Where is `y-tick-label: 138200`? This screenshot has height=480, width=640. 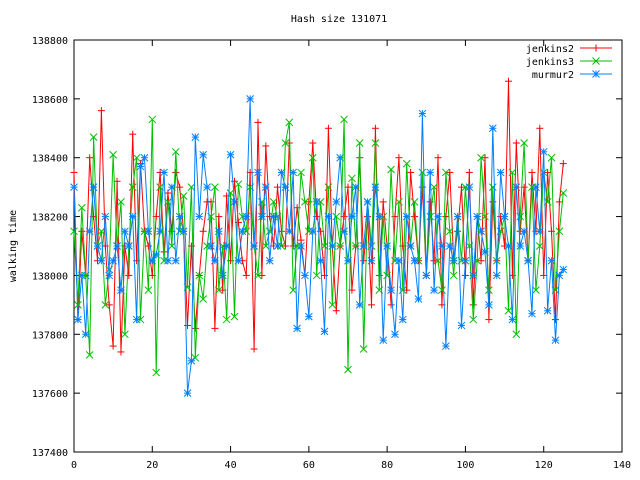 y-tick-label: 138200 is located at coordinates (50, 218).